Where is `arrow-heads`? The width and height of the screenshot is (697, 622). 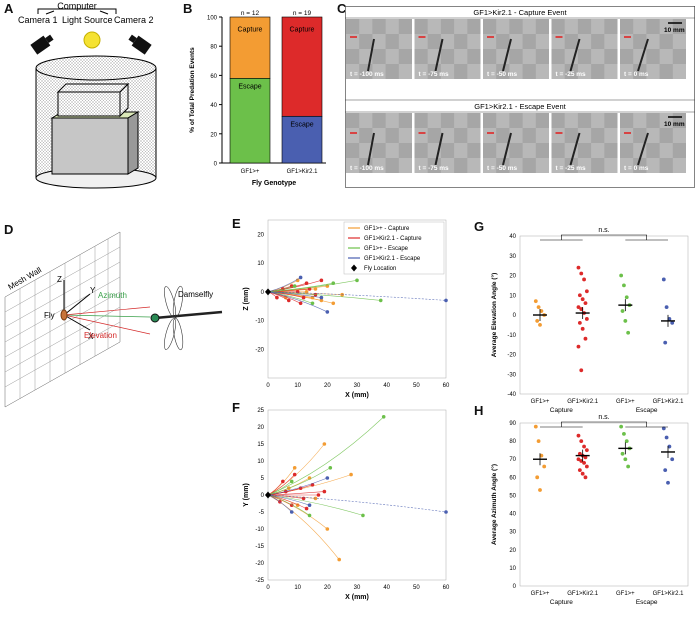
arrow-heads is located at coordinates (77, 12).